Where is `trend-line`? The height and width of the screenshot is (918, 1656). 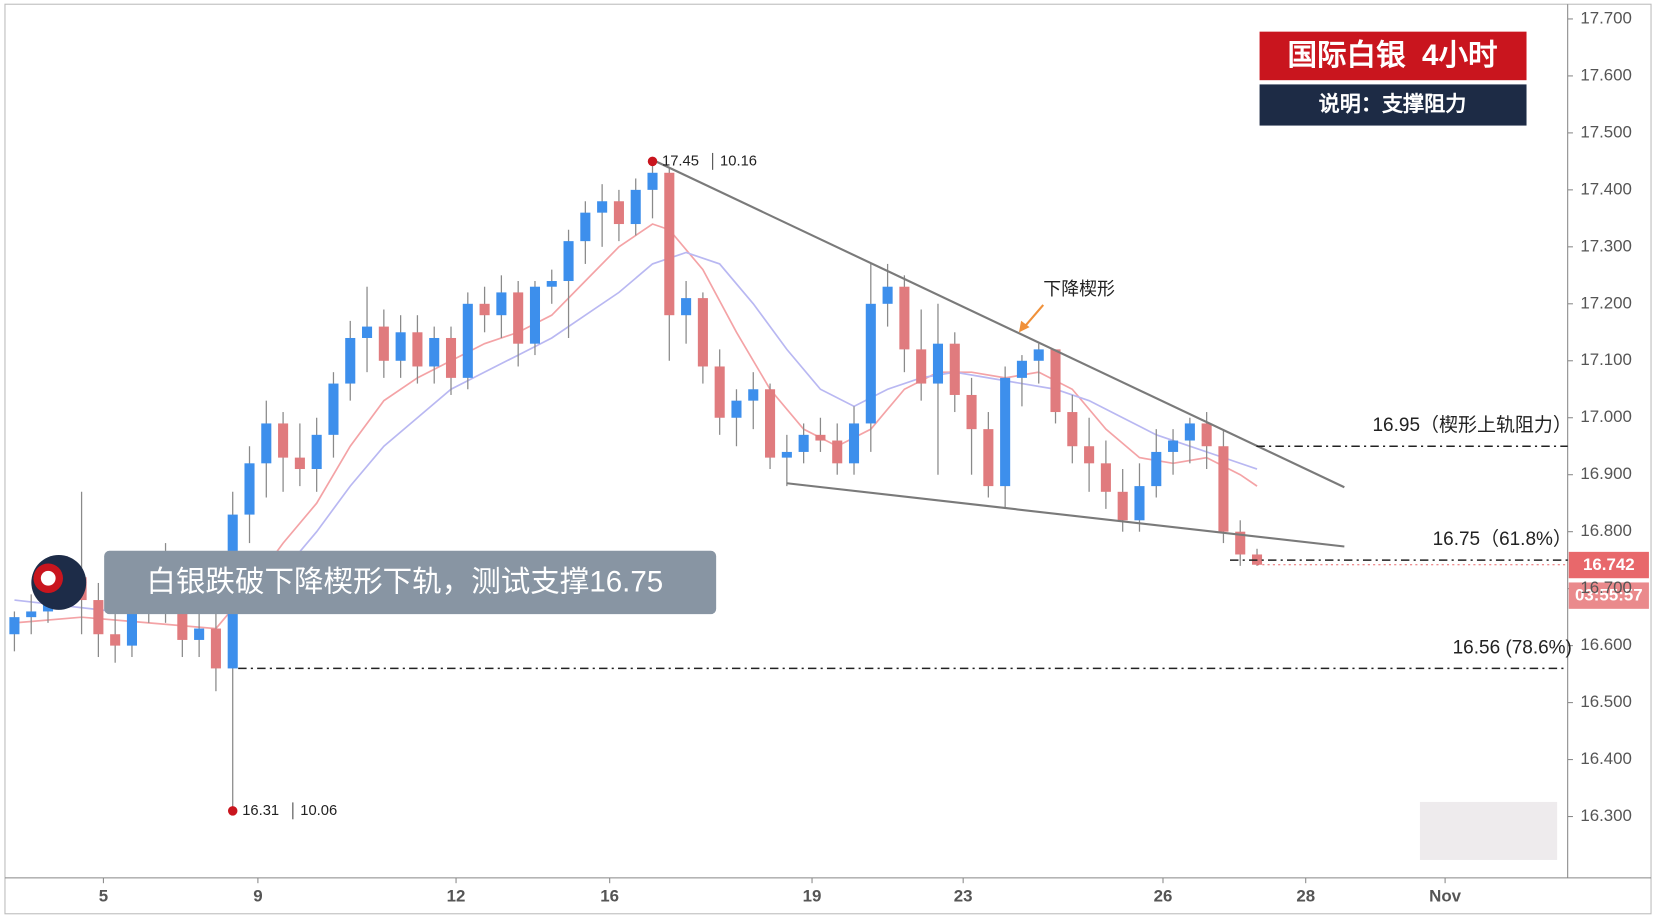 trend-line is located at coordinates (1065, 515).